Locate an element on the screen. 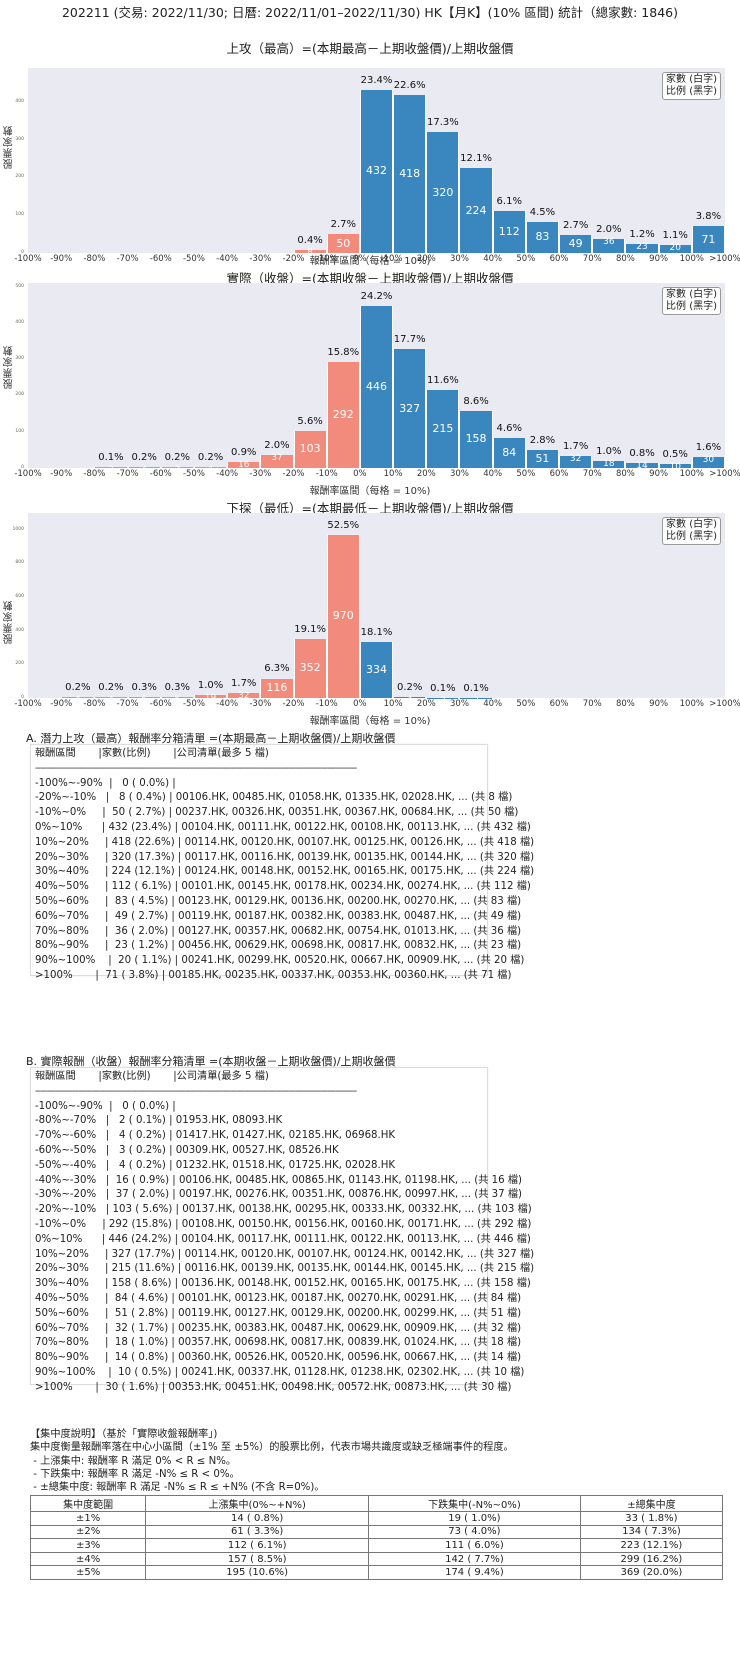 This screenshot has width=740, height=1660. bar-count-label: 432 is located at coordinates (376, 171).